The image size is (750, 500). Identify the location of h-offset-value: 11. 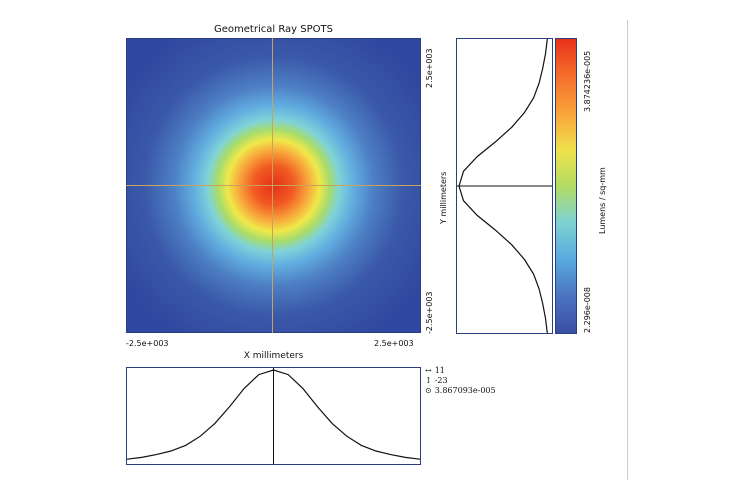
(439, 370).